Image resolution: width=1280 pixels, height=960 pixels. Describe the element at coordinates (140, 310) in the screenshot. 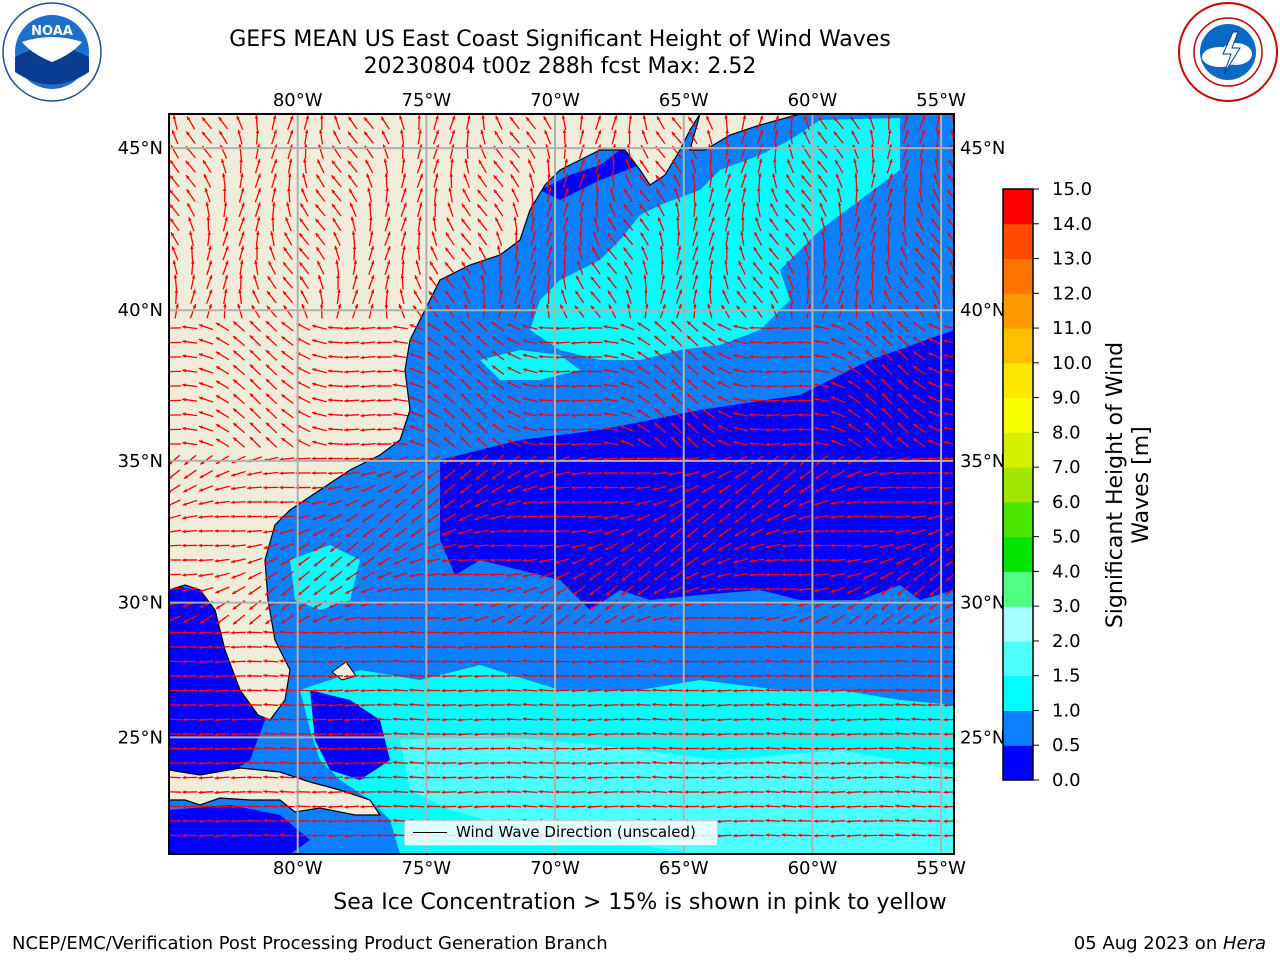

I see `latitude-tick-label: 40°N` at that location.